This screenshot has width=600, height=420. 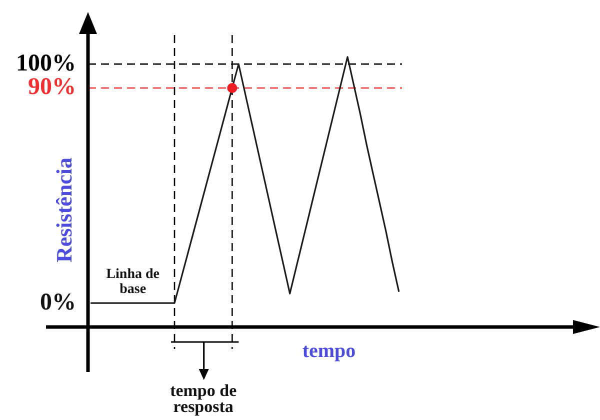 What do you see at coordinates (46, 63) in the screenshot?
I see `y-tick-label: 100%` at bounding box center [46, 63].